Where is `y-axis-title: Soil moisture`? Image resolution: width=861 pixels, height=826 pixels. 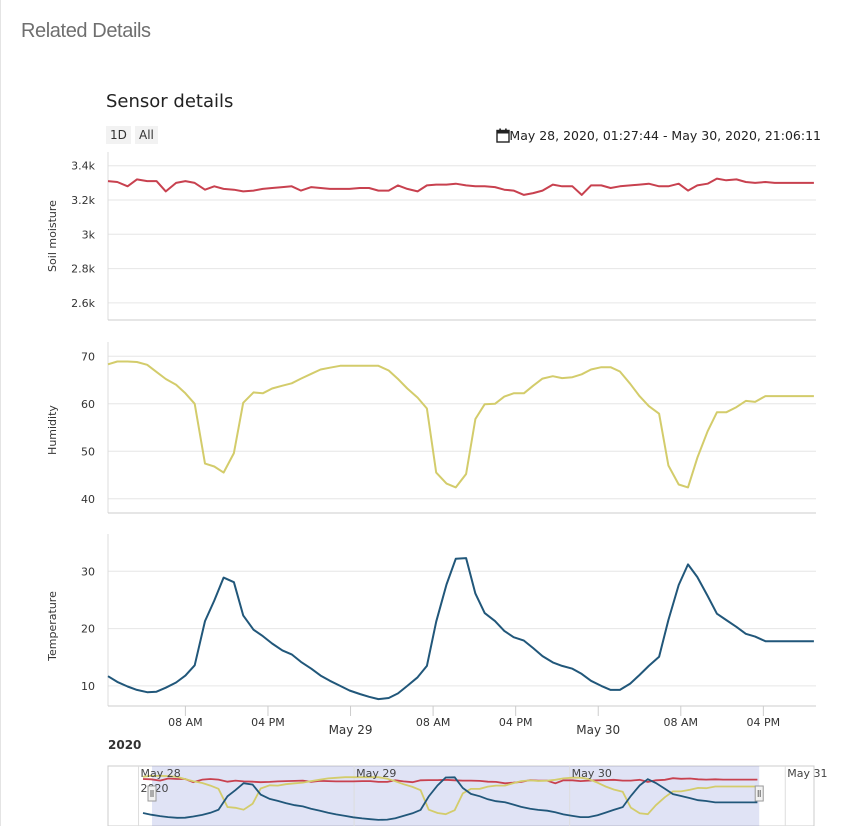
y-axis-title: Soil moisture is located at coordinates (52, 236).